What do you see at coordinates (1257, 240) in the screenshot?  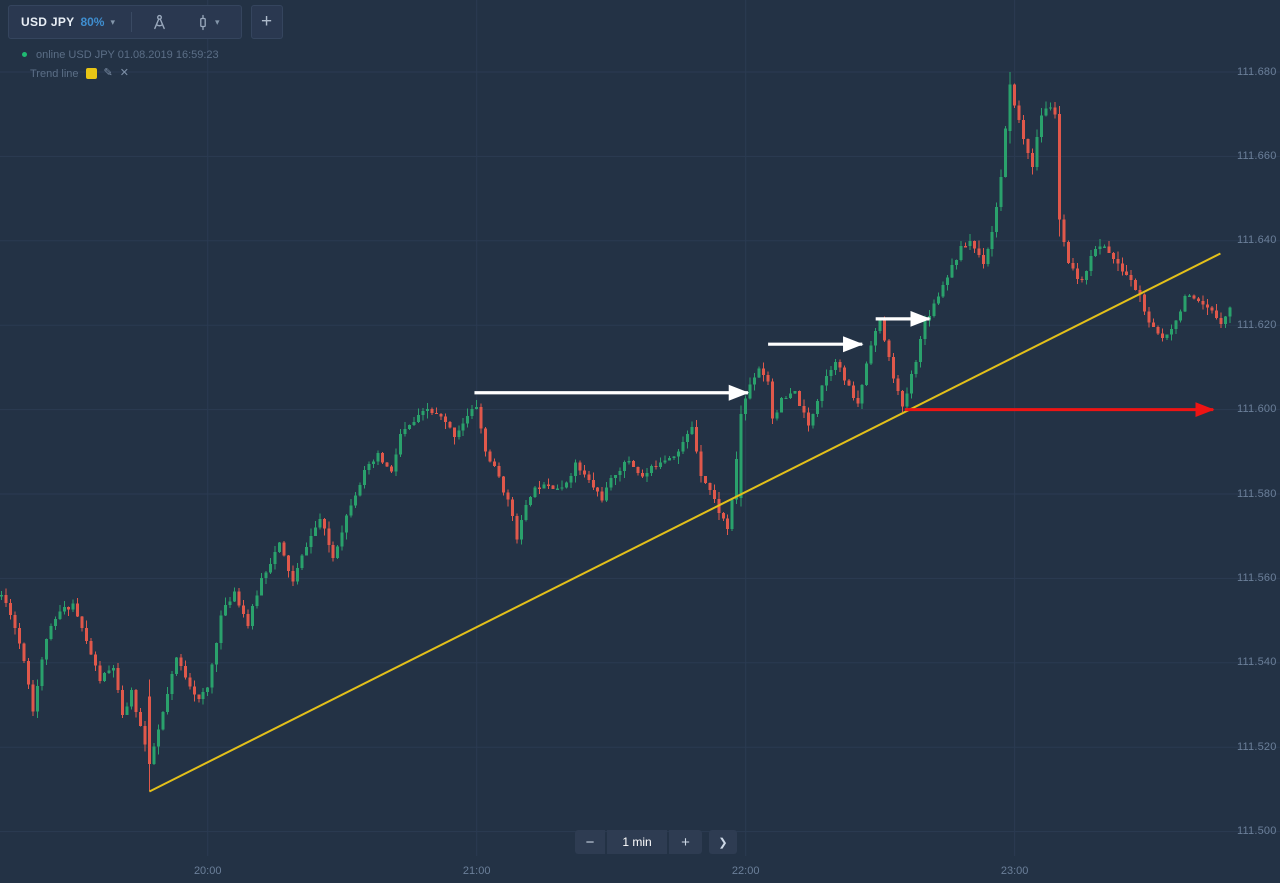 I see `y-axis-label: 111.640` at bounding box center [1257, 240].